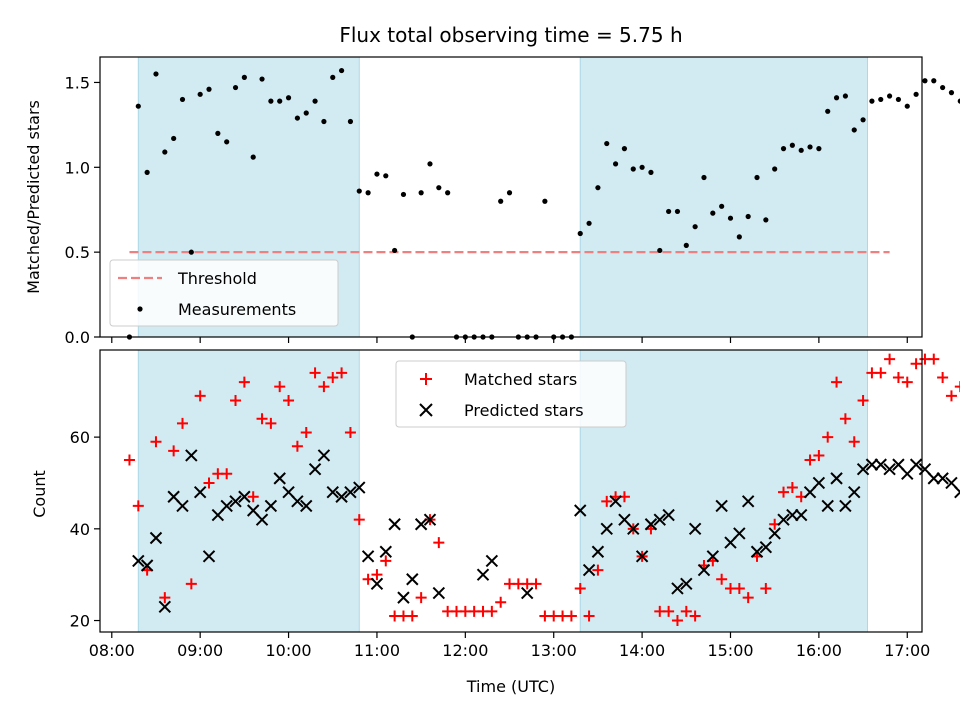  What do you see at coordinates (819, 650) in the screenshot?
I see `x-tick-label: 16:00` at bounding box center [819, 650].